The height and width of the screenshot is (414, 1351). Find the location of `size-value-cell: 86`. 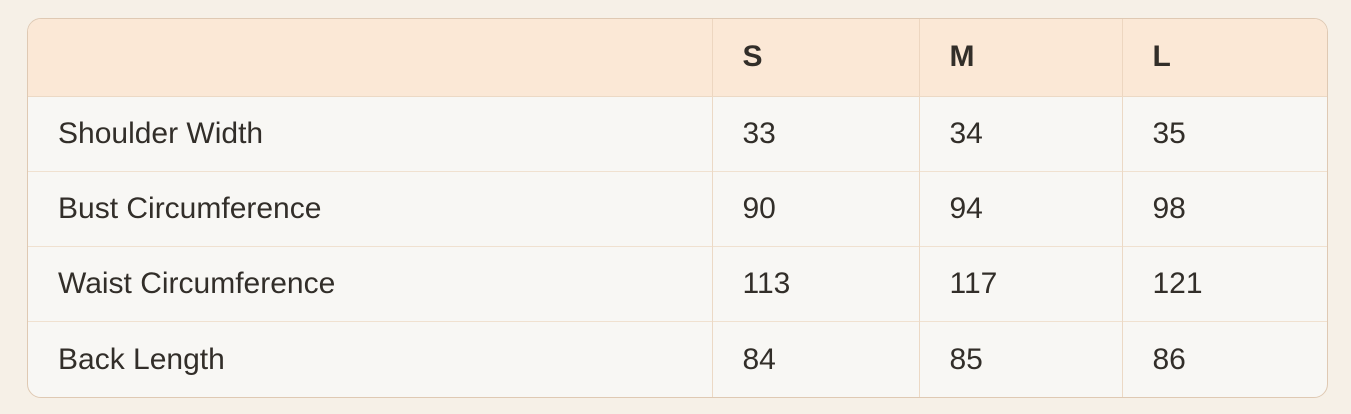

size-value-cell: 86 is located at coordinates (1224, 359).